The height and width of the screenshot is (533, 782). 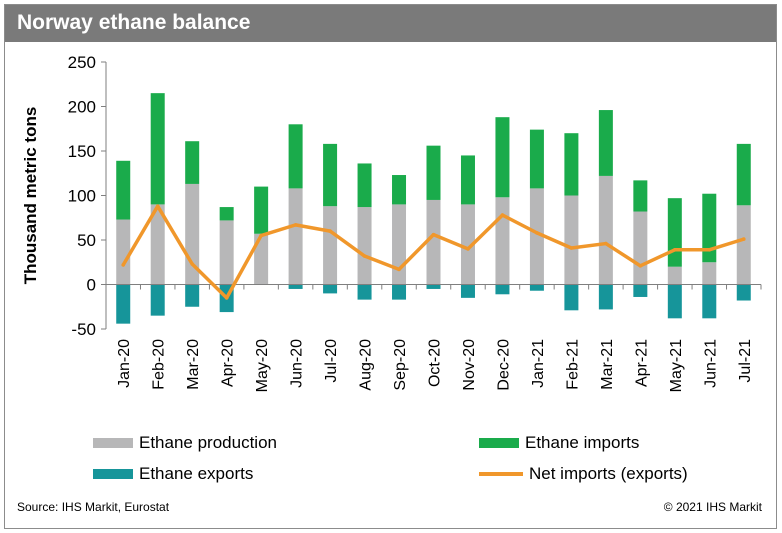 I want to click on x-tick-label: May-21, so click(x=676, y=365).